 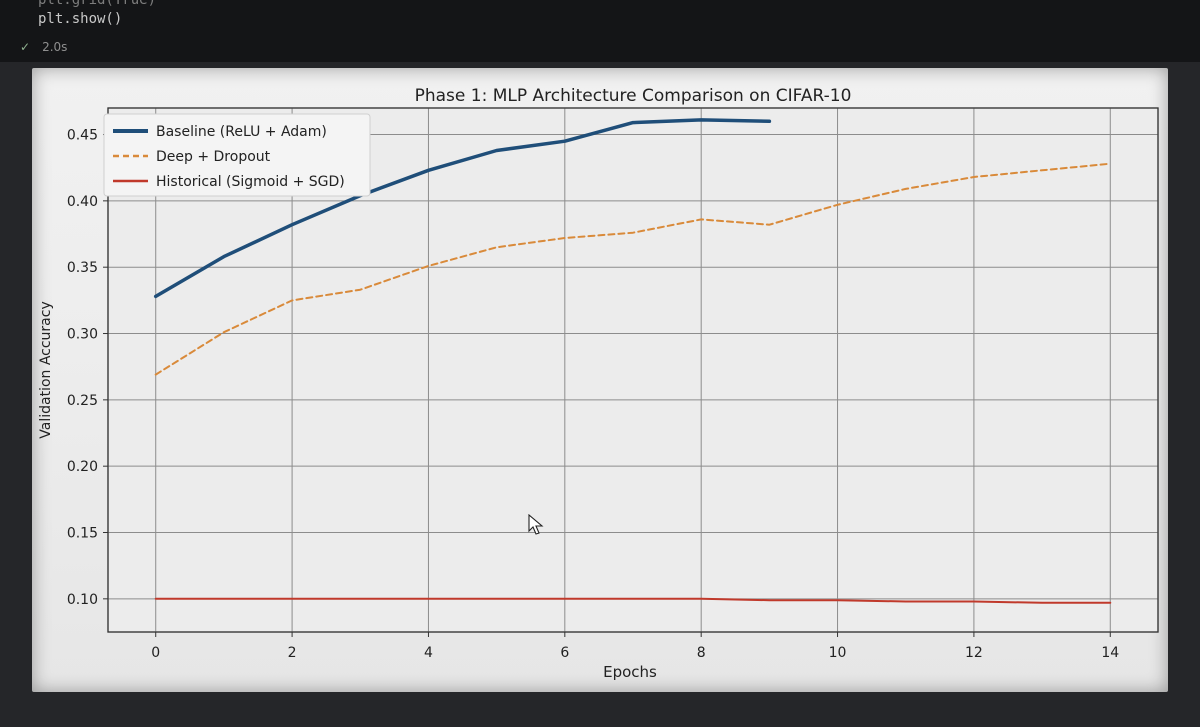 What do you see at coordinates (80, 19) in the screenshot?
I see `code-line-show: plt.show()` at bounding box center [80, 19].